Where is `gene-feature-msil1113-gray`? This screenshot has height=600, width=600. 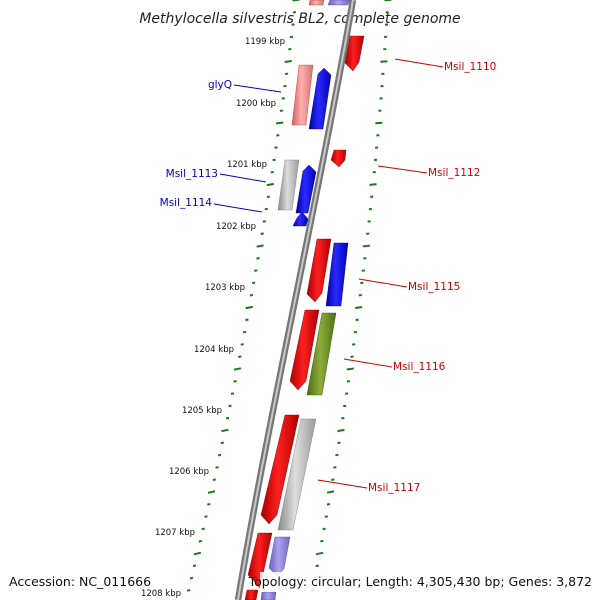 gene-feature-msil1113-gray is located at coordinates (288, 185).